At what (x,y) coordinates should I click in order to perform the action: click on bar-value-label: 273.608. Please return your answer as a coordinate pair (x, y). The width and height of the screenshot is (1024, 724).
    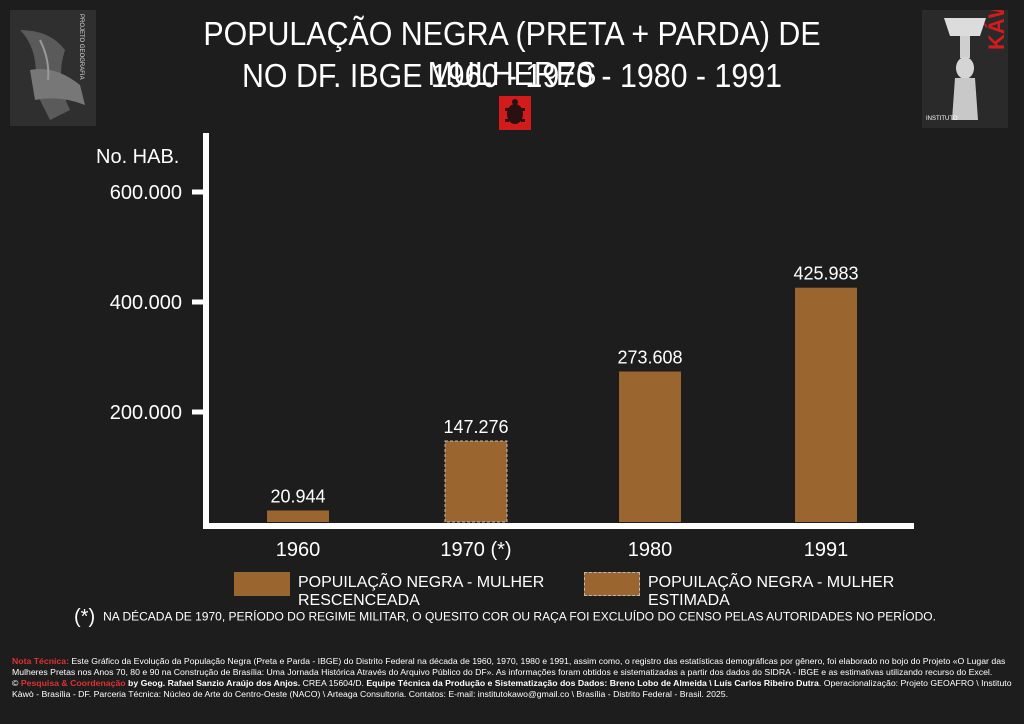
    Looking at the image, I should click on (649, 358).